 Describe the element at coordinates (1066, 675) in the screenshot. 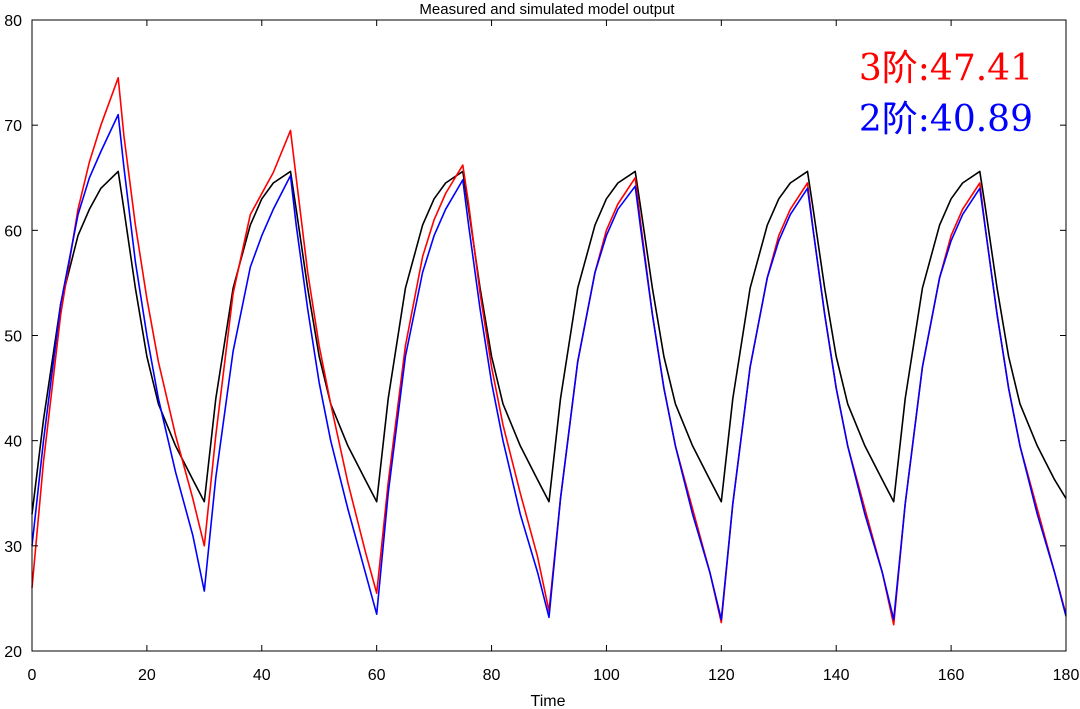

I see `x-tick-label: 180` at that location.